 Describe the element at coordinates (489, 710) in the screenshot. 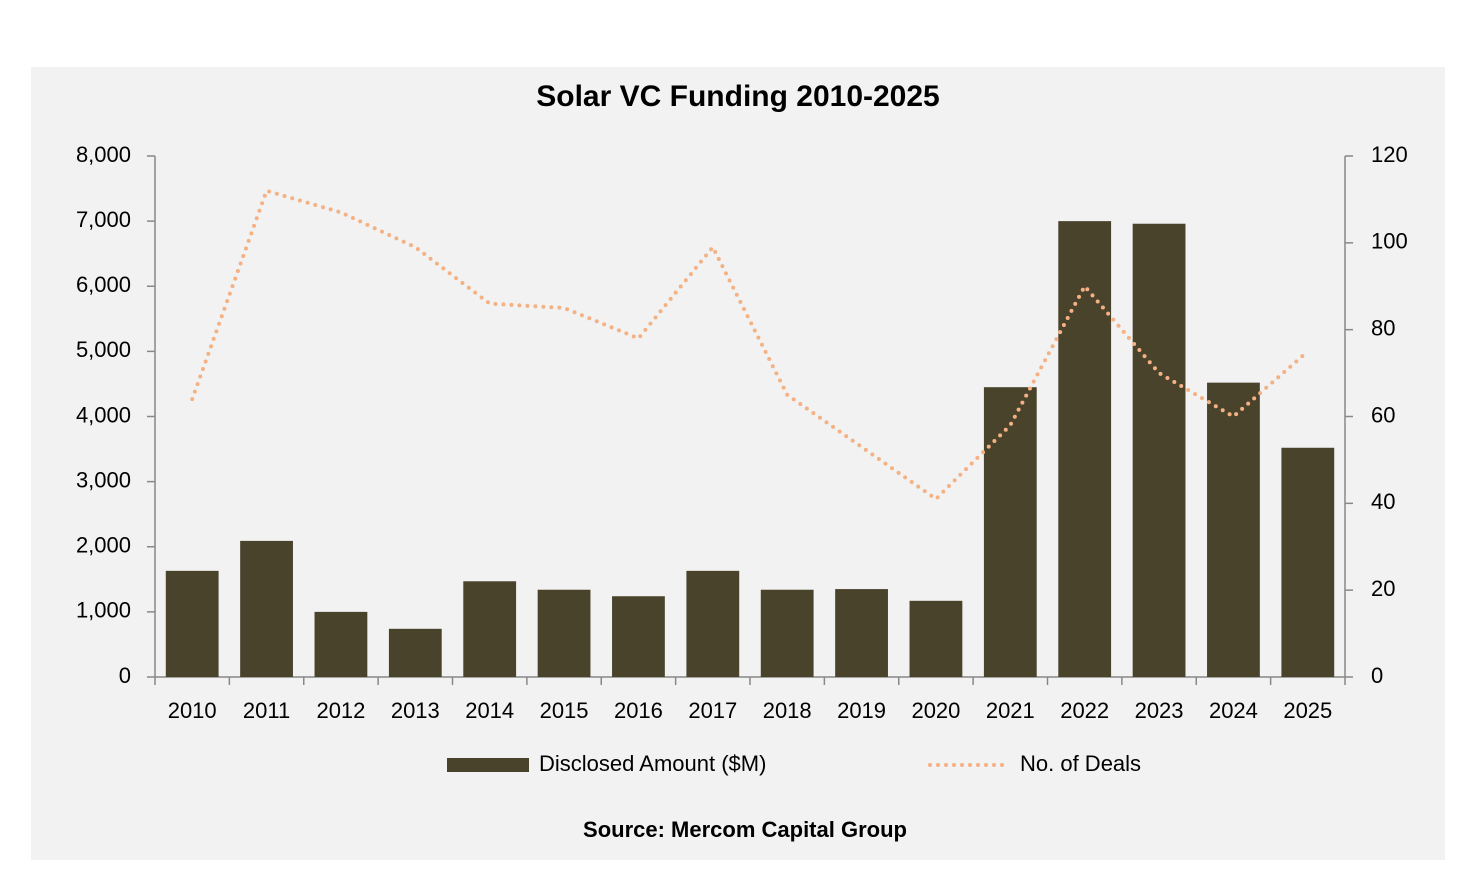

I see `x-tick-label: 2014` at that location.